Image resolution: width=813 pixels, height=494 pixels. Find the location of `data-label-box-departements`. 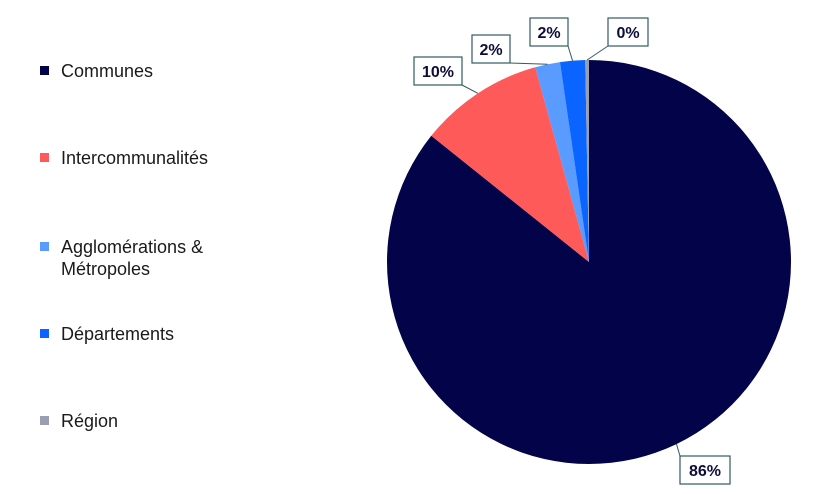

data-label-box-departements is located at coordinates (549, 32).